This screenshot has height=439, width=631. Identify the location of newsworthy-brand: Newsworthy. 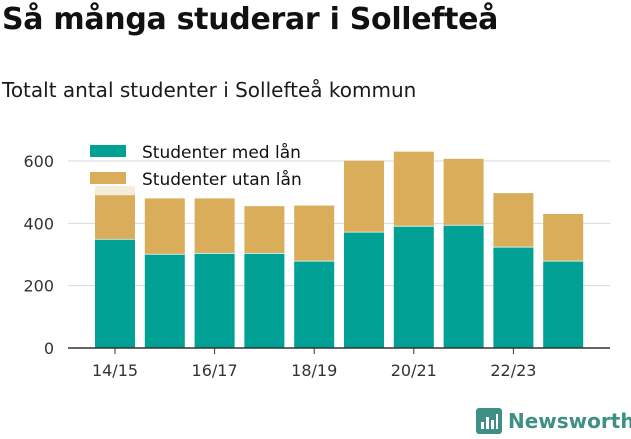
(553, 421).